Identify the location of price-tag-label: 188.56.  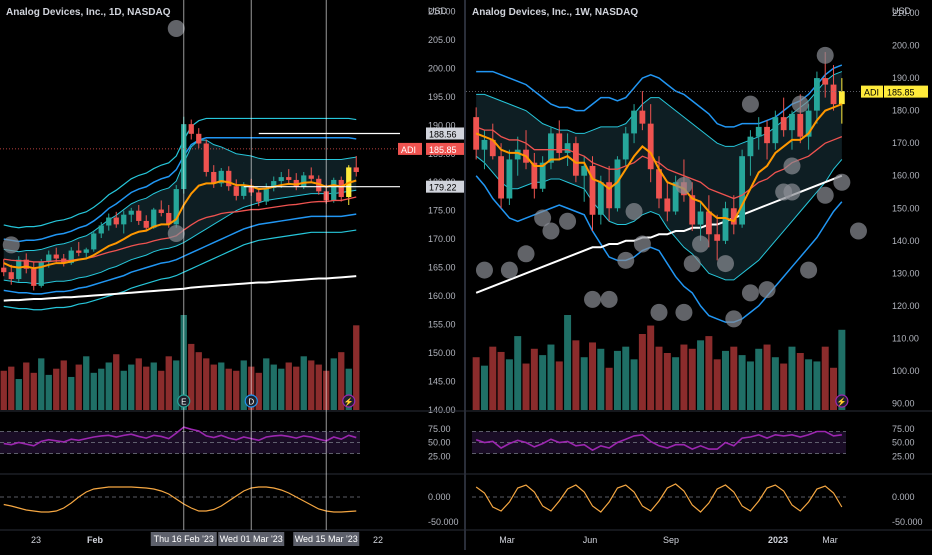
(443, 134).